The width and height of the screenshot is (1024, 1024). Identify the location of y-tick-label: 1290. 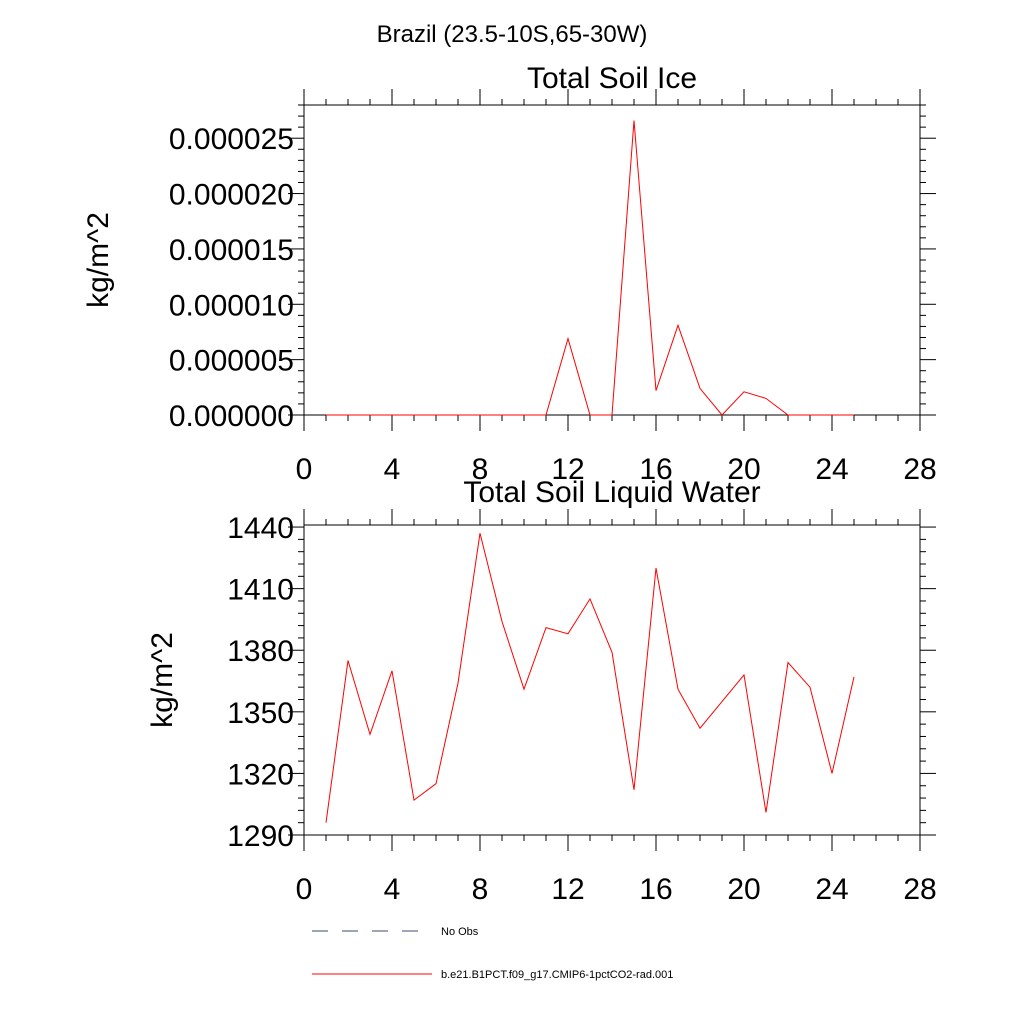
(260, 836).